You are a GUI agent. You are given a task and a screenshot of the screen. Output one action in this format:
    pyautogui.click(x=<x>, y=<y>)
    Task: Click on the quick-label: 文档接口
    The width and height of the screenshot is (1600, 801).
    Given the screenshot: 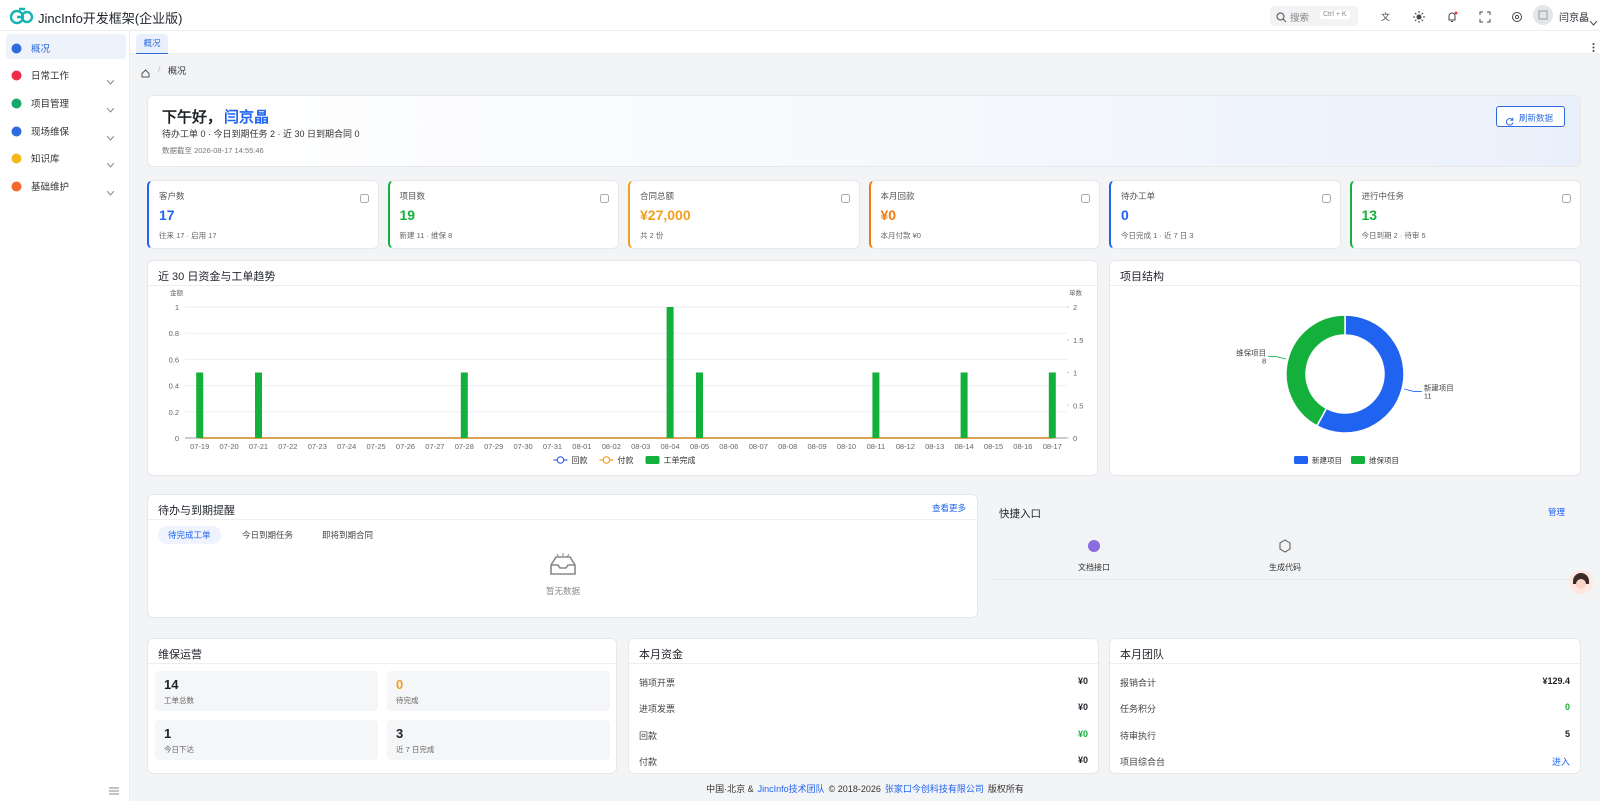 What is the action you would take?
    pyautogui.click(x=1094, y=567)
    